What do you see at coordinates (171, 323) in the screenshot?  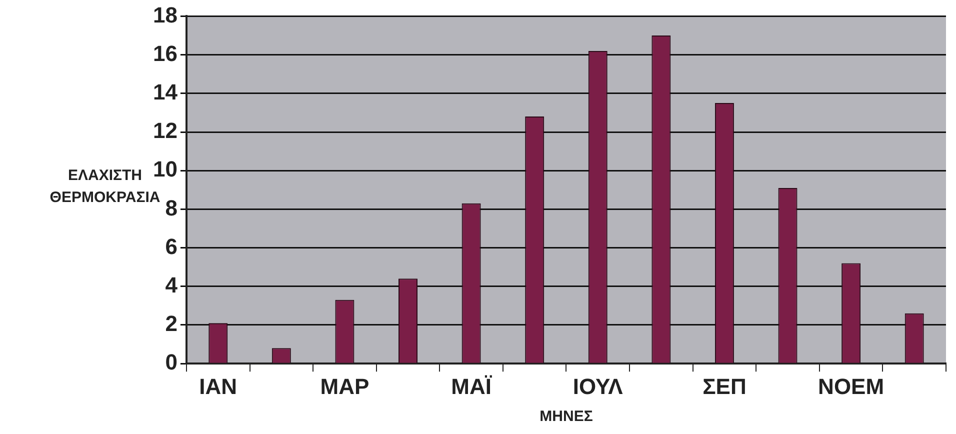 I see `y-tick-label: 2` at bounding box center [171, 323].